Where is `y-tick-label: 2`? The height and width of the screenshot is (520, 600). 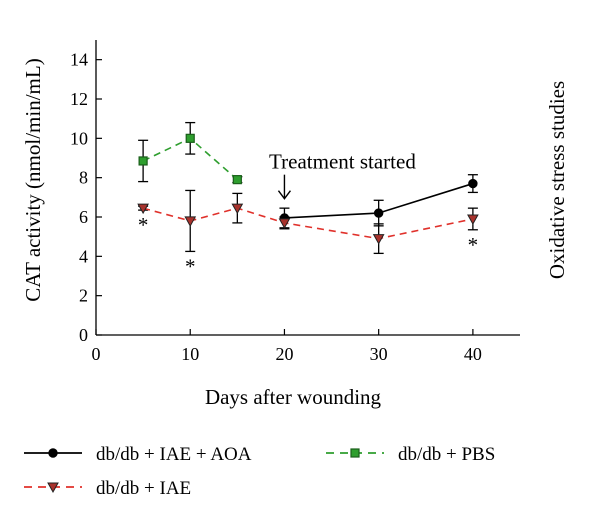 y-tick-label: 2 is located at coordinates (83, 296).